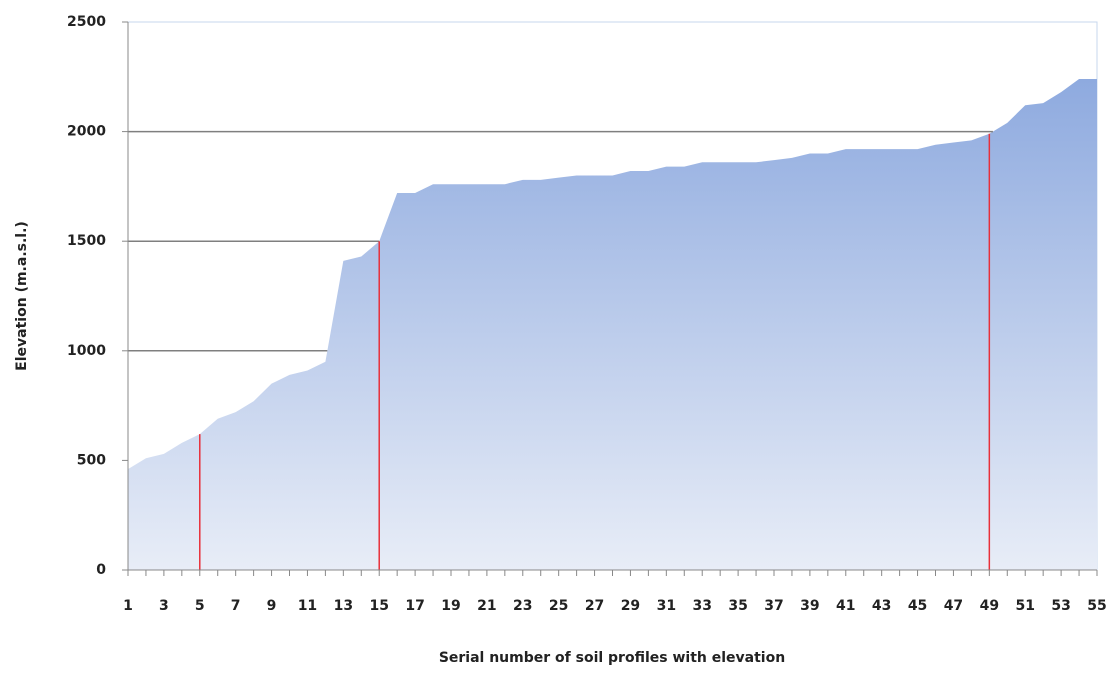 This screenshot has height=674, width=1111. Describe the element at coordinates (881, 606) in the screenshot. I see `x-tick-label: 43` at that location.